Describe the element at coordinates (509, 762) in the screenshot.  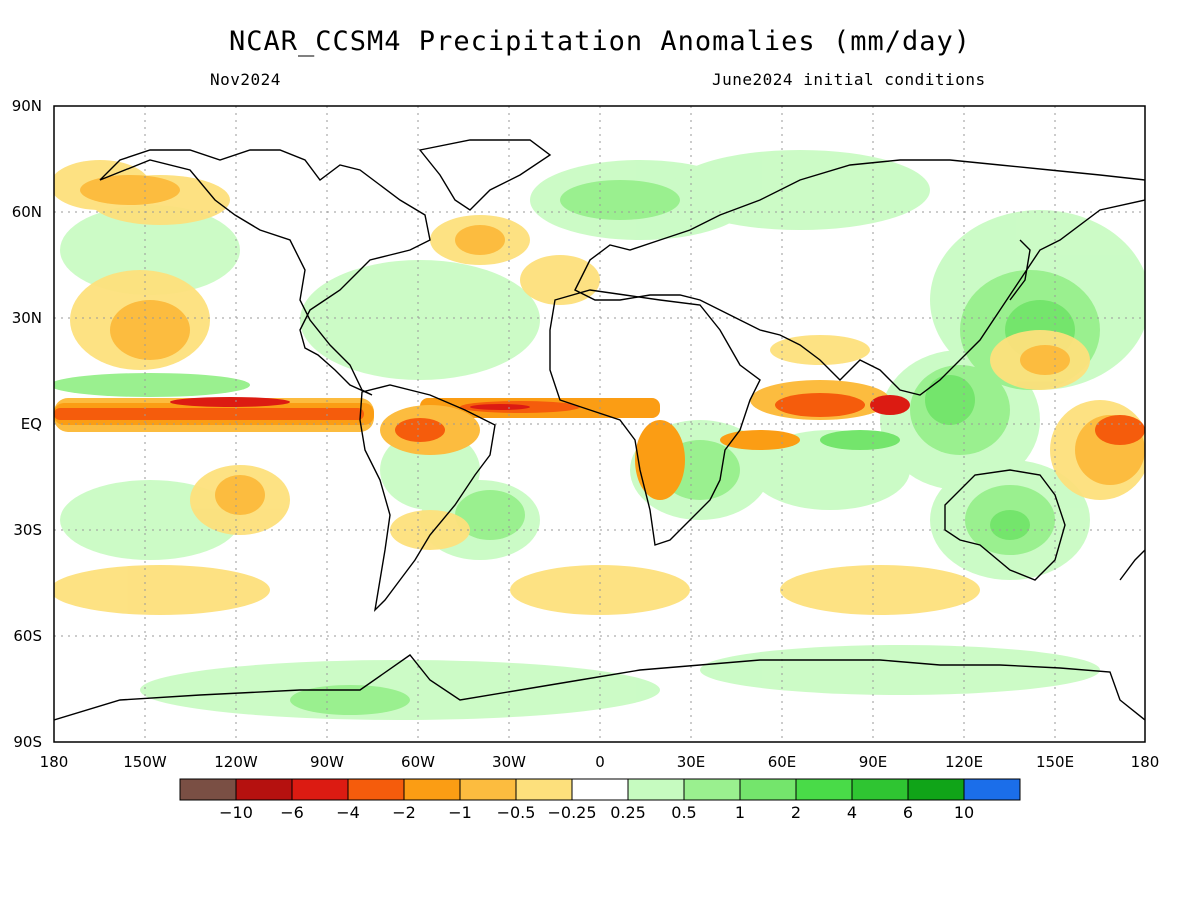
I see `lon-label: 30W` at that location.